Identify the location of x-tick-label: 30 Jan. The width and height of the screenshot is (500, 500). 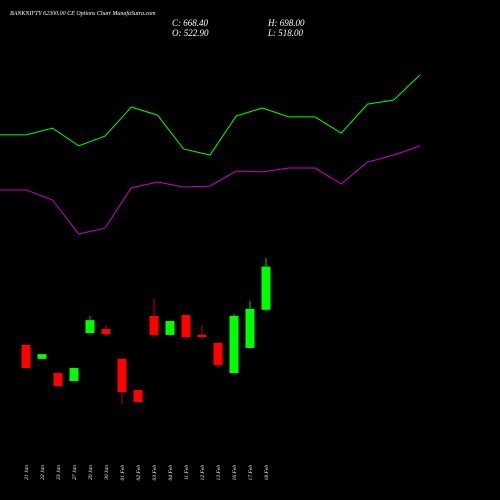
(107, 473).